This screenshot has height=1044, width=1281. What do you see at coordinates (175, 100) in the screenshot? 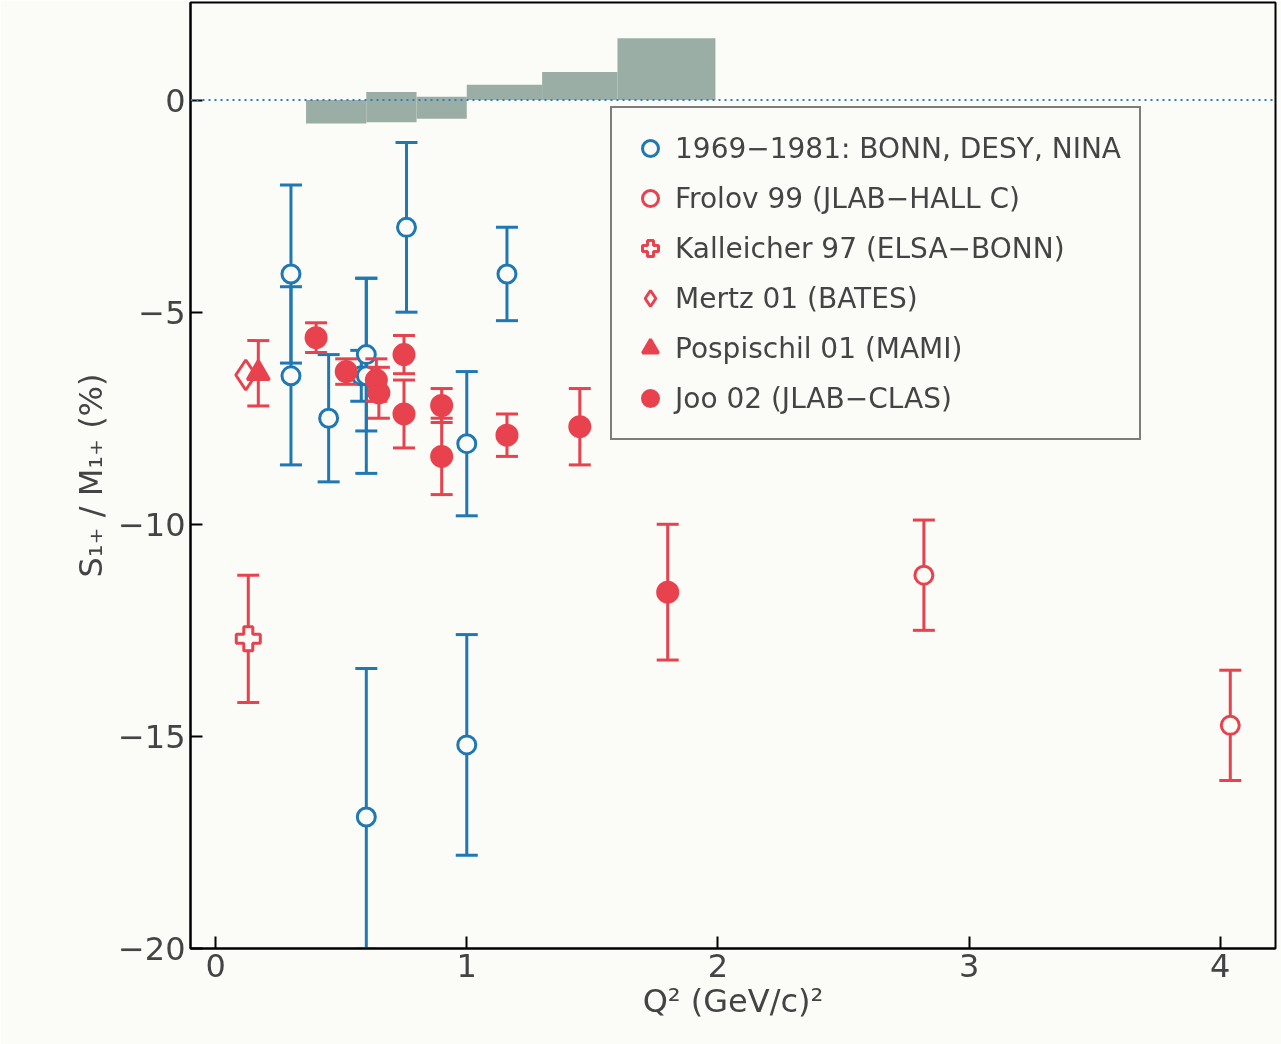
I see `y-tick-label: 0` at bounding box center [175, 100].